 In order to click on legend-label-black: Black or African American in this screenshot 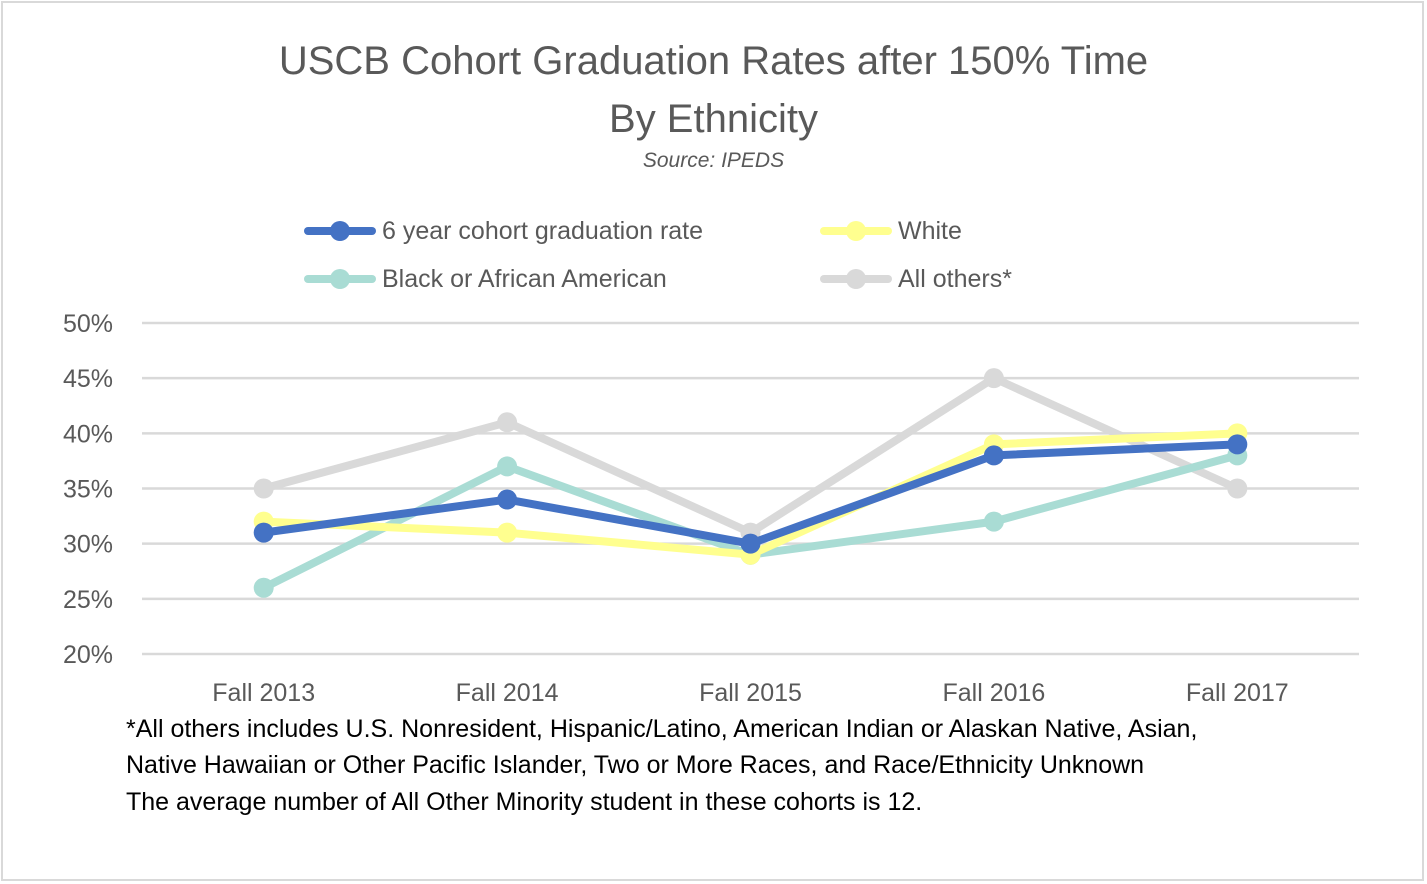, I will do `click(524, 278)`.